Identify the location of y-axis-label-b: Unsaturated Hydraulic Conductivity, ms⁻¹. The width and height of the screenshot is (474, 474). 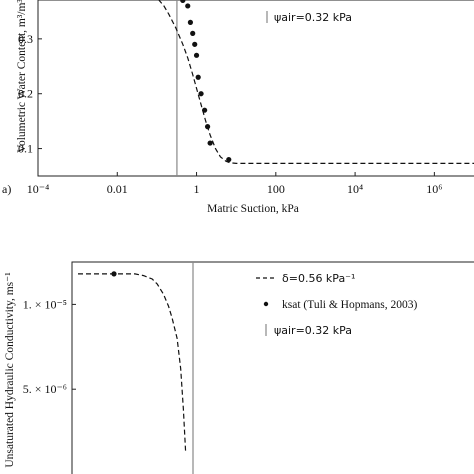
(10, 370).